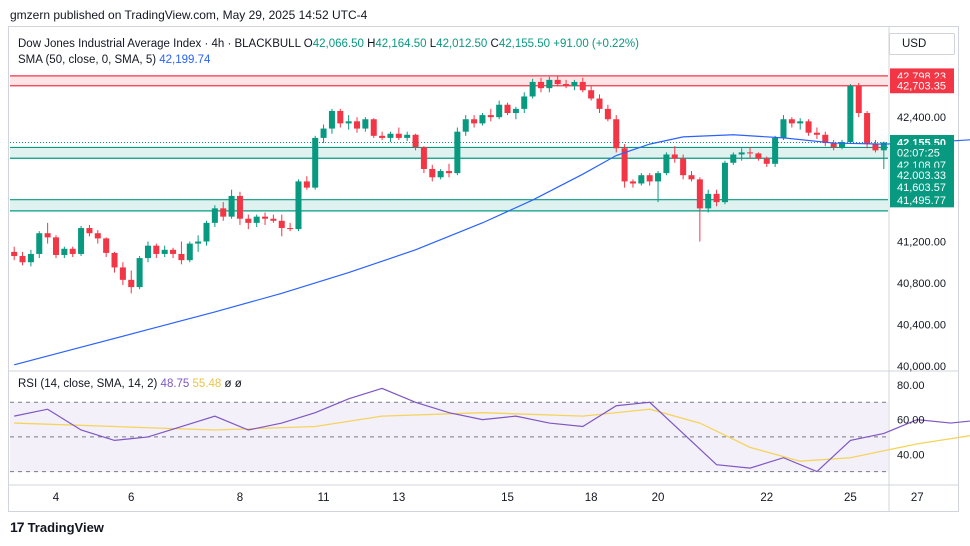 The height and width of the screenshot is (546, 970). I want to click on currency-selector: USD, so click(922, 44).